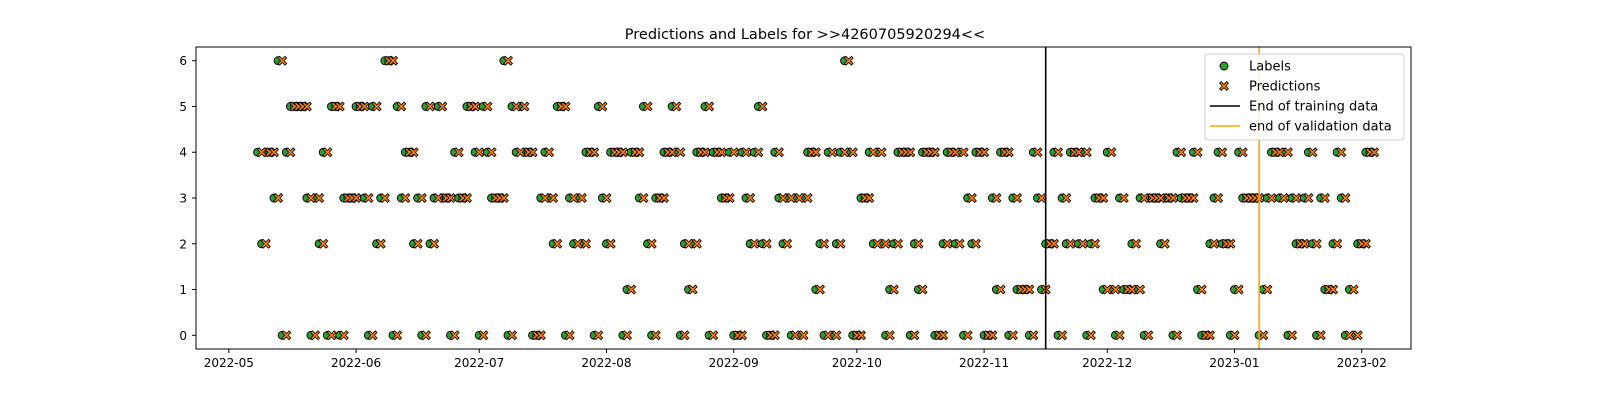  What do you see at coordinates (356, 363) in the screenshot?
I see `x-tick-label: 2022-06` at bounding box center [356, 363].